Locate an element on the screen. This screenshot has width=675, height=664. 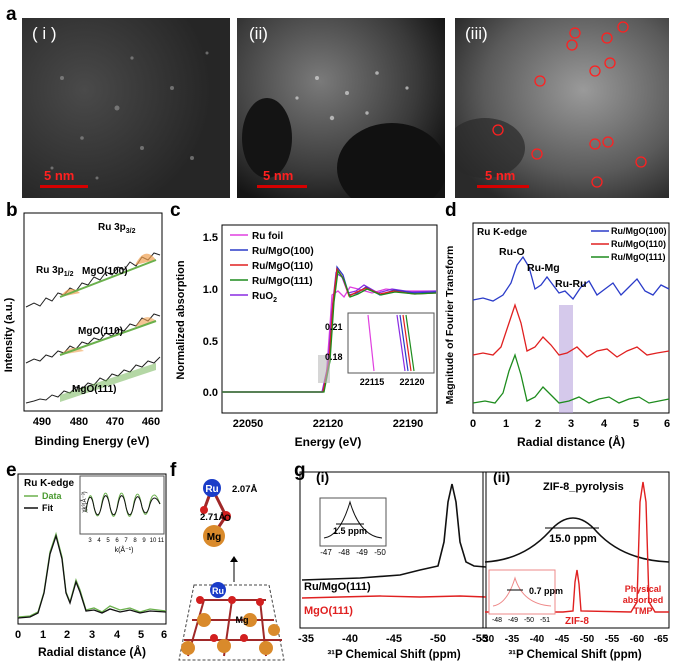
stem-label-i: ( i ) is located at coordinates (44, 33).